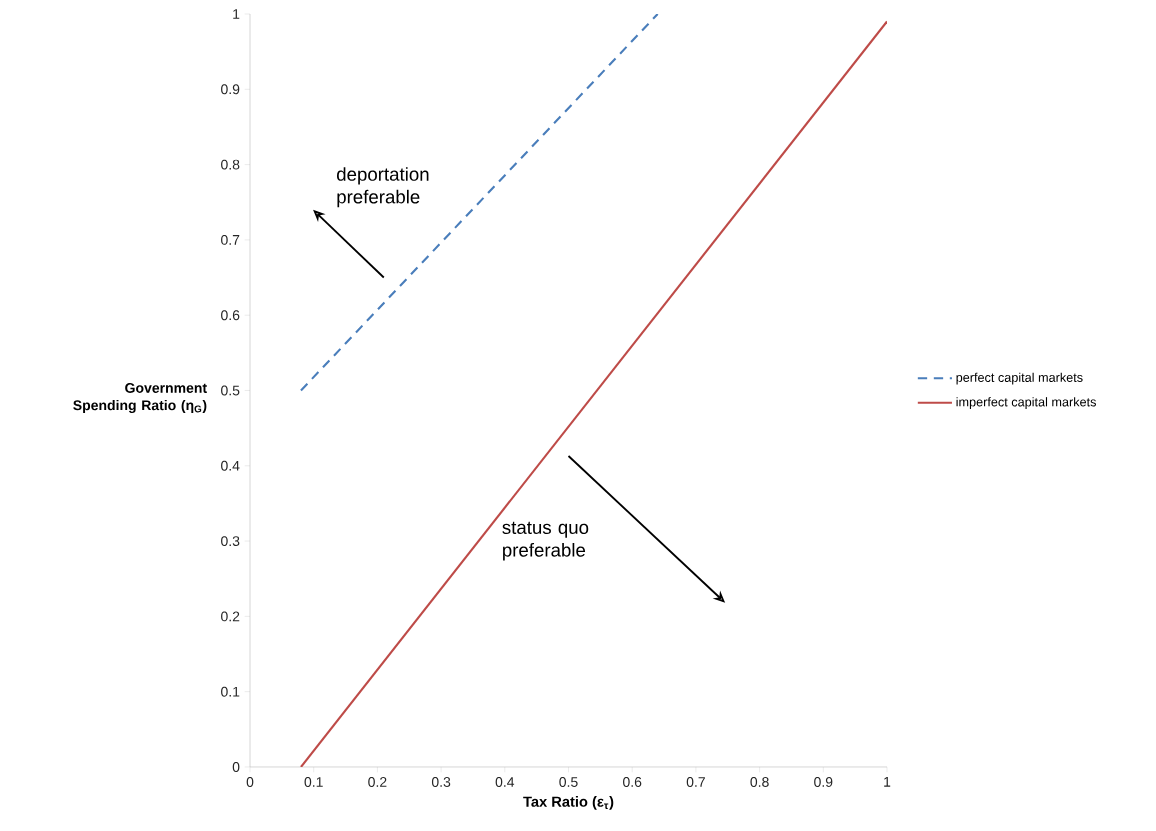  What do you see at coordinates (230, 691) in the screenshot?
I see `y-tick-label: 0.1` at bounding box center [230, 691].